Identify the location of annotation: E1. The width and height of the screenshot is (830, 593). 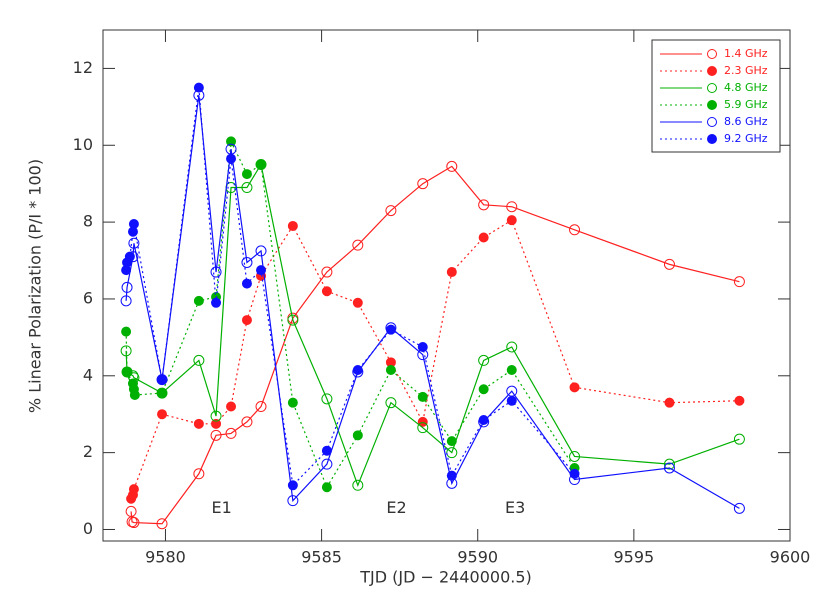
(222, 507).